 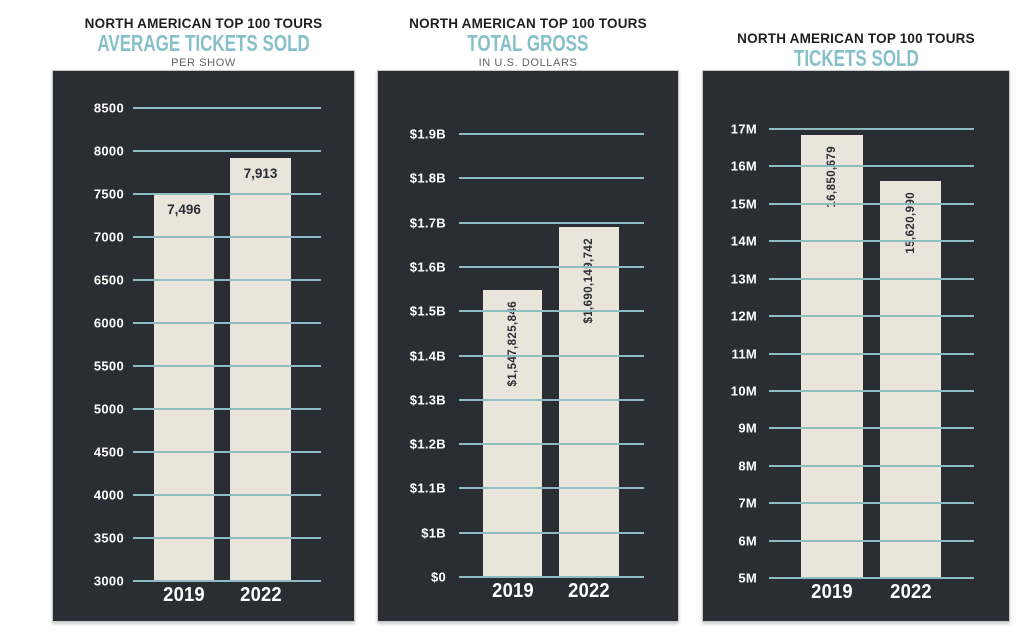 I want to click on chart-note: IN U.S. DOLLARS, so click(x=528, y=62).